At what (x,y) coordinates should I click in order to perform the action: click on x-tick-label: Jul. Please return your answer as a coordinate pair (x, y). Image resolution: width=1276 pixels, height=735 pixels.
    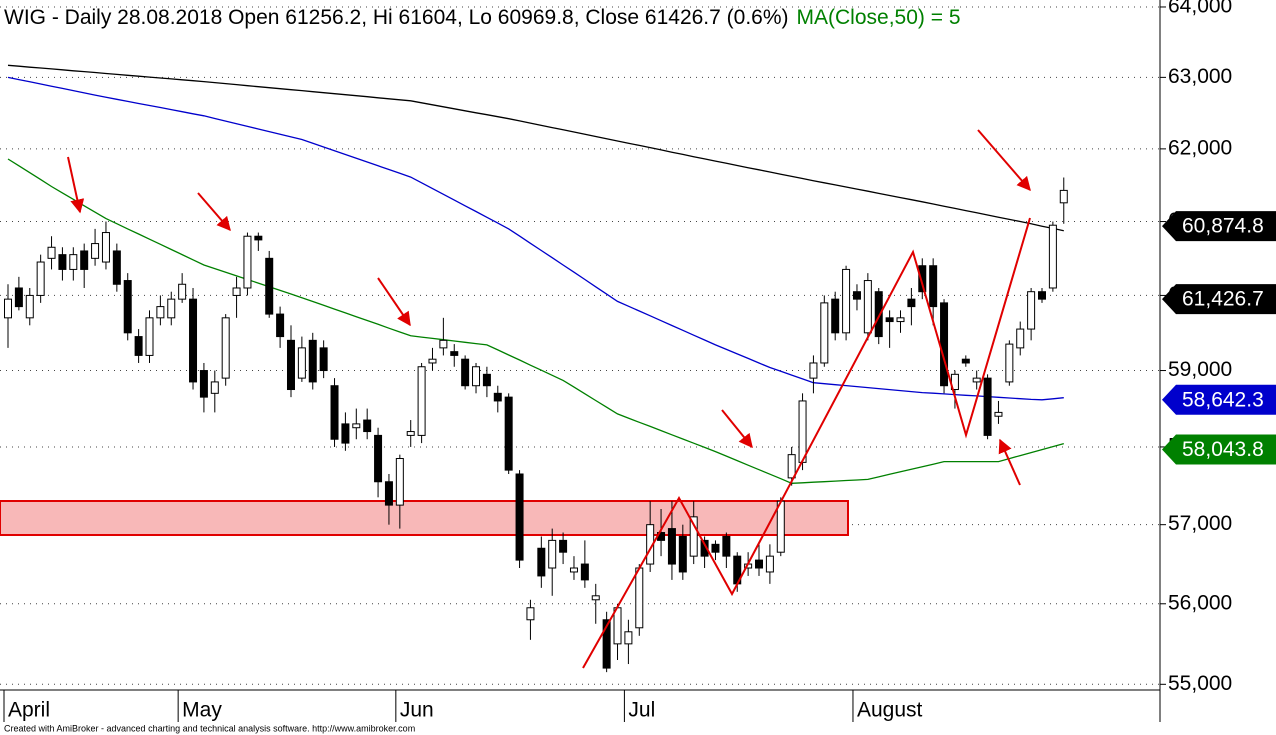
    Looking at the image, I should click on (641, 710).